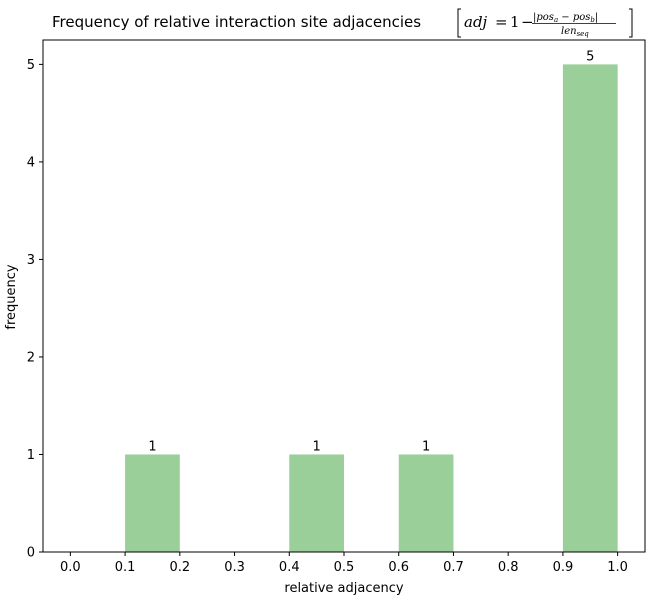 The height and width of the screenshot is (600, 650). Describe the element at coordinates (70, 567) in the screenshot. I see `x-tick-label-0: 0.0` at that location.